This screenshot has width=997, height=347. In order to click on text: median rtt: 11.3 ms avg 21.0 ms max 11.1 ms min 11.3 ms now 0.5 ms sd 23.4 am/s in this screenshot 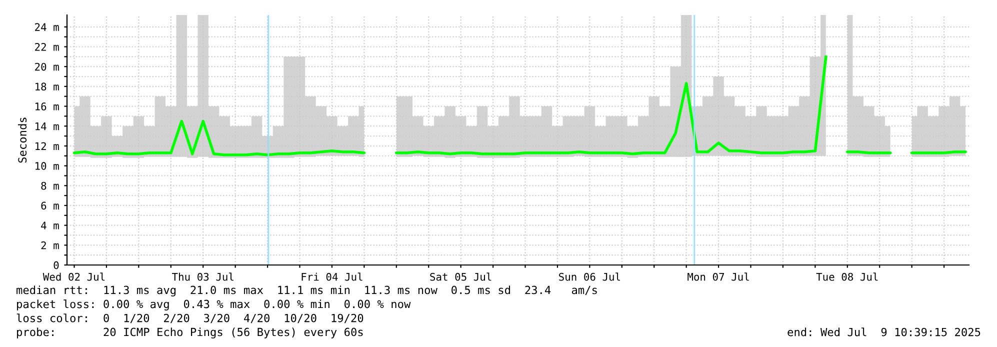, I will do `click(306, 291)`.